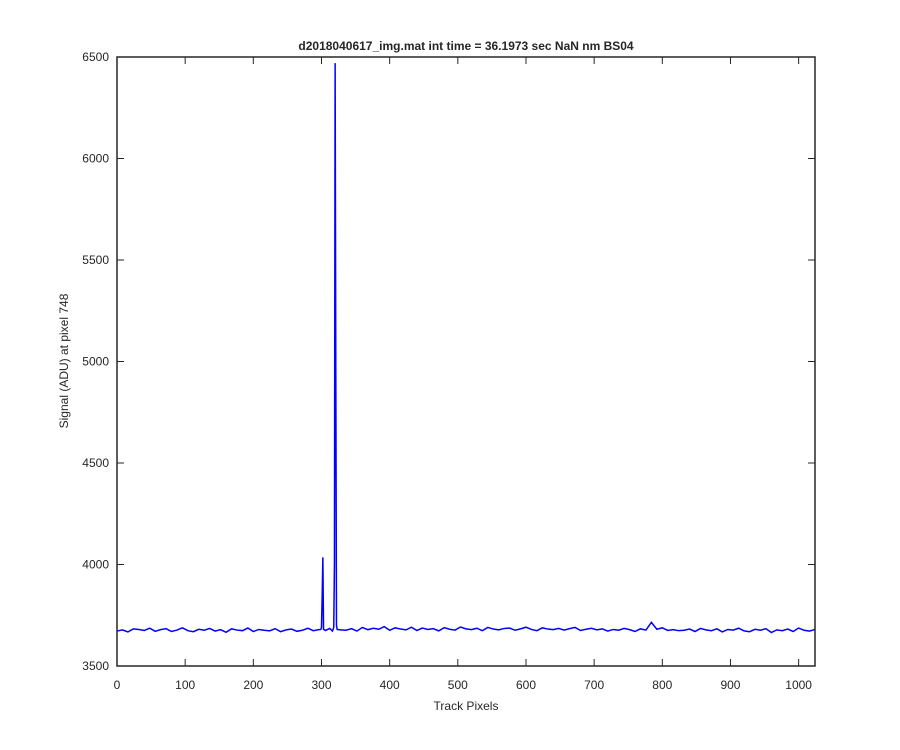  What do you see at coordinates (95, 666) in the screenshot?
I see `y-tick-label: 3500` at bounding box center [95, 666].